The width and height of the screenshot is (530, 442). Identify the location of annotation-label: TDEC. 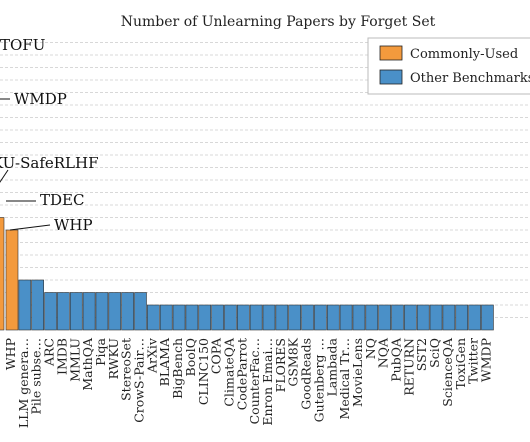
(62, 200).